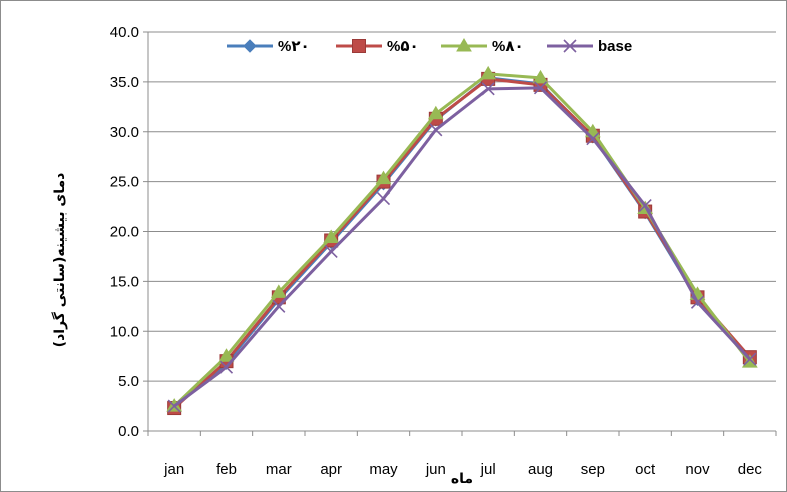  Describe the element at coordinates (615, 46) in the screenshot. I see `legend-label: base` at that location.